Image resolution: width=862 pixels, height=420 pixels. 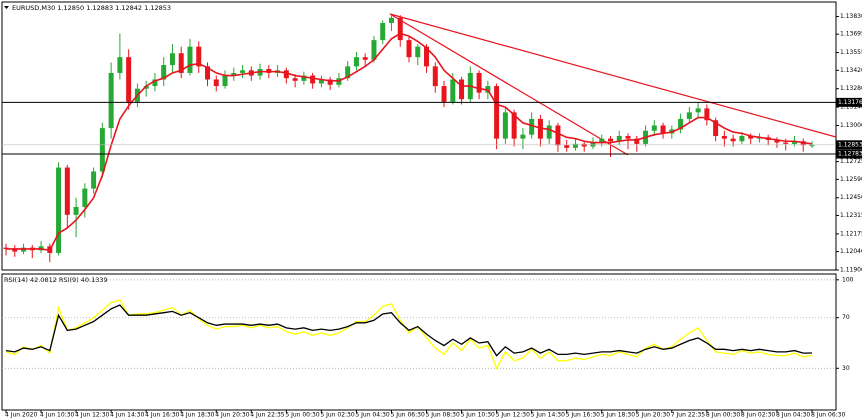 What do you see at coordinates (407, 415) in the screenshot?
I see `x-tick-label: 5 Jun 06:30` at bounding box center [407, 415].